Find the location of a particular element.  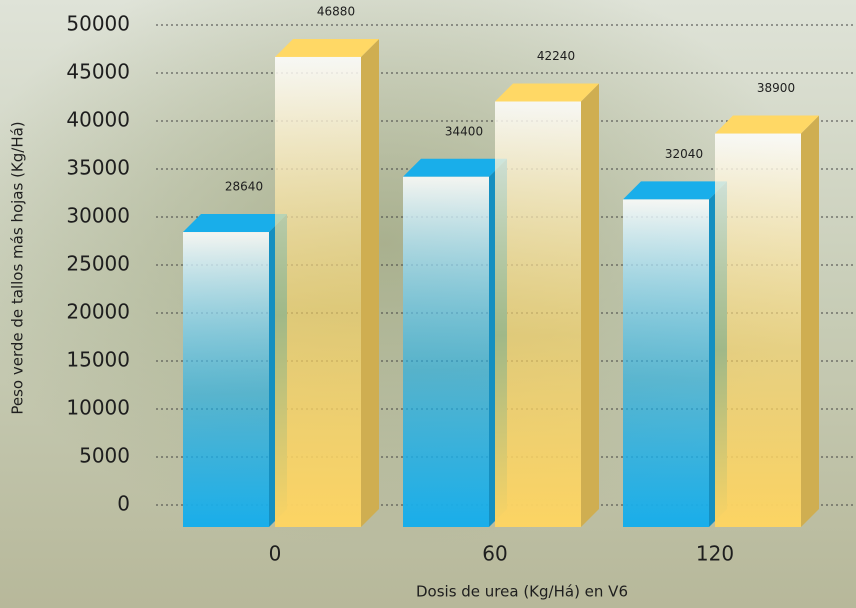

y-tick-label: 40000 is located at coordinates (98, 120).